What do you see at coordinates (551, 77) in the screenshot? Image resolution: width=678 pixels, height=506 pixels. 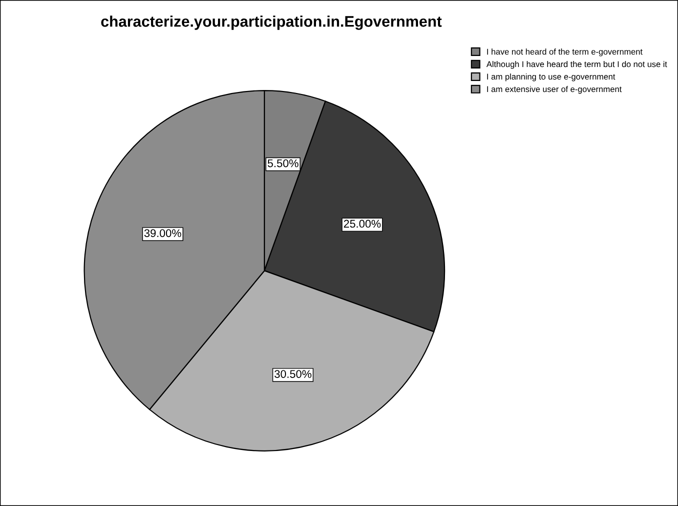 I see `legend-label: I am planning to use e-government` at bounding box center [551, 77].